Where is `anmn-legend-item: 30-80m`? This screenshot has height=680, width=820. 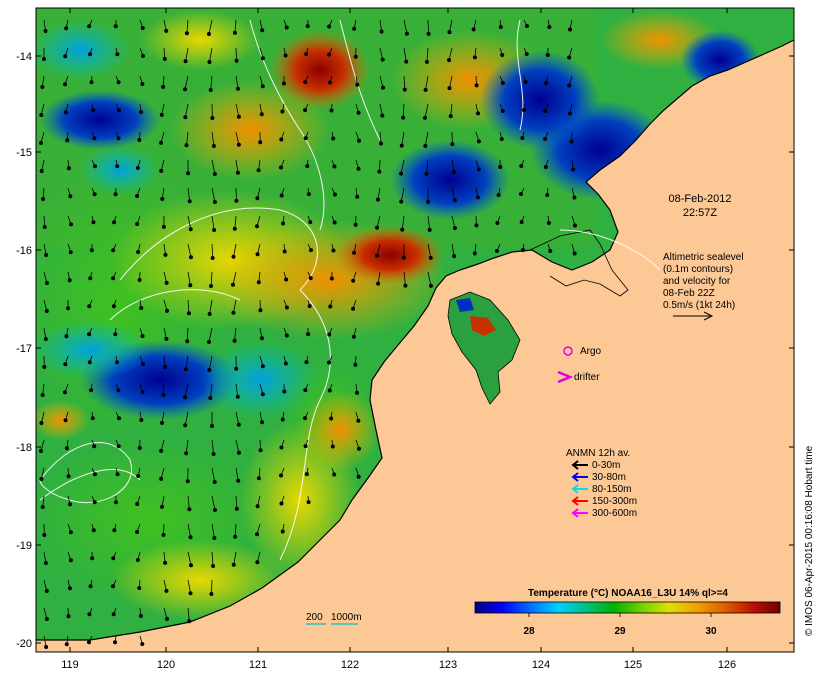 anmn-legend-item: 30-80m is located at coordinates (598, 477).